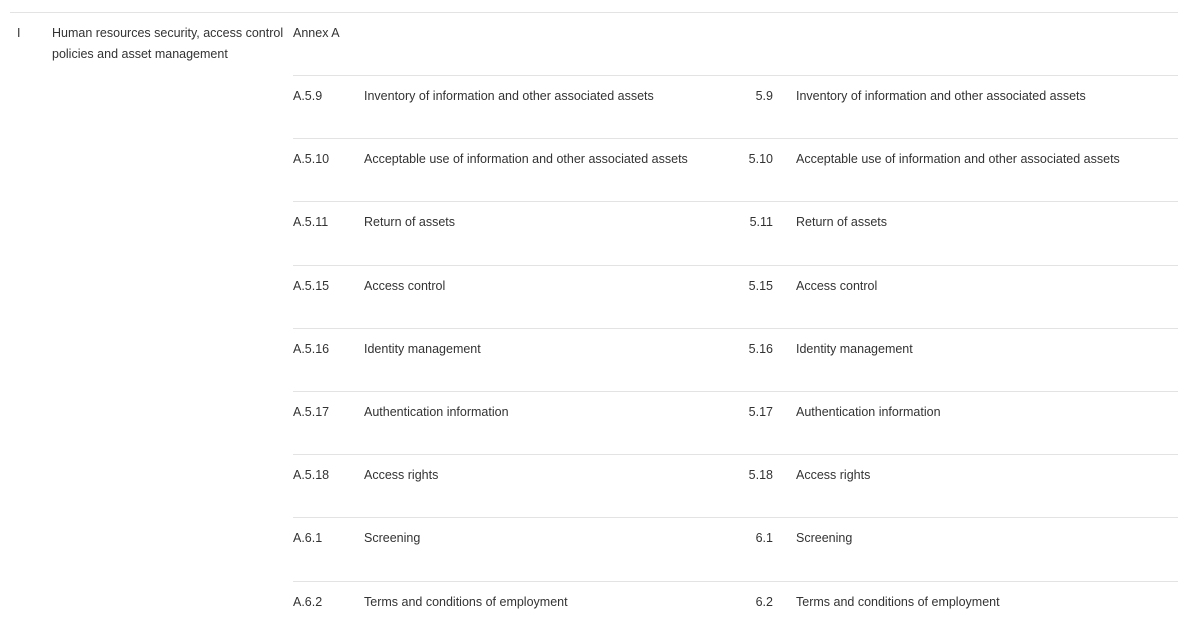 The image size is (1193, 643). What do you see at coordinates (410, 222) in the screenshot?
I see `annex-control: Return of assets` at bounding box center [410, 222].